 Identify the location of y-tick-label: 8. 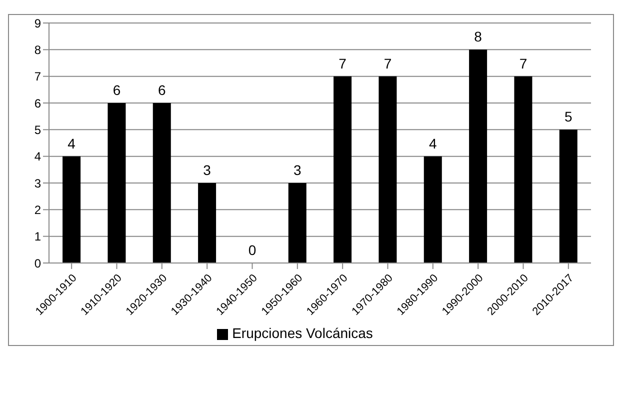
(38, 49).